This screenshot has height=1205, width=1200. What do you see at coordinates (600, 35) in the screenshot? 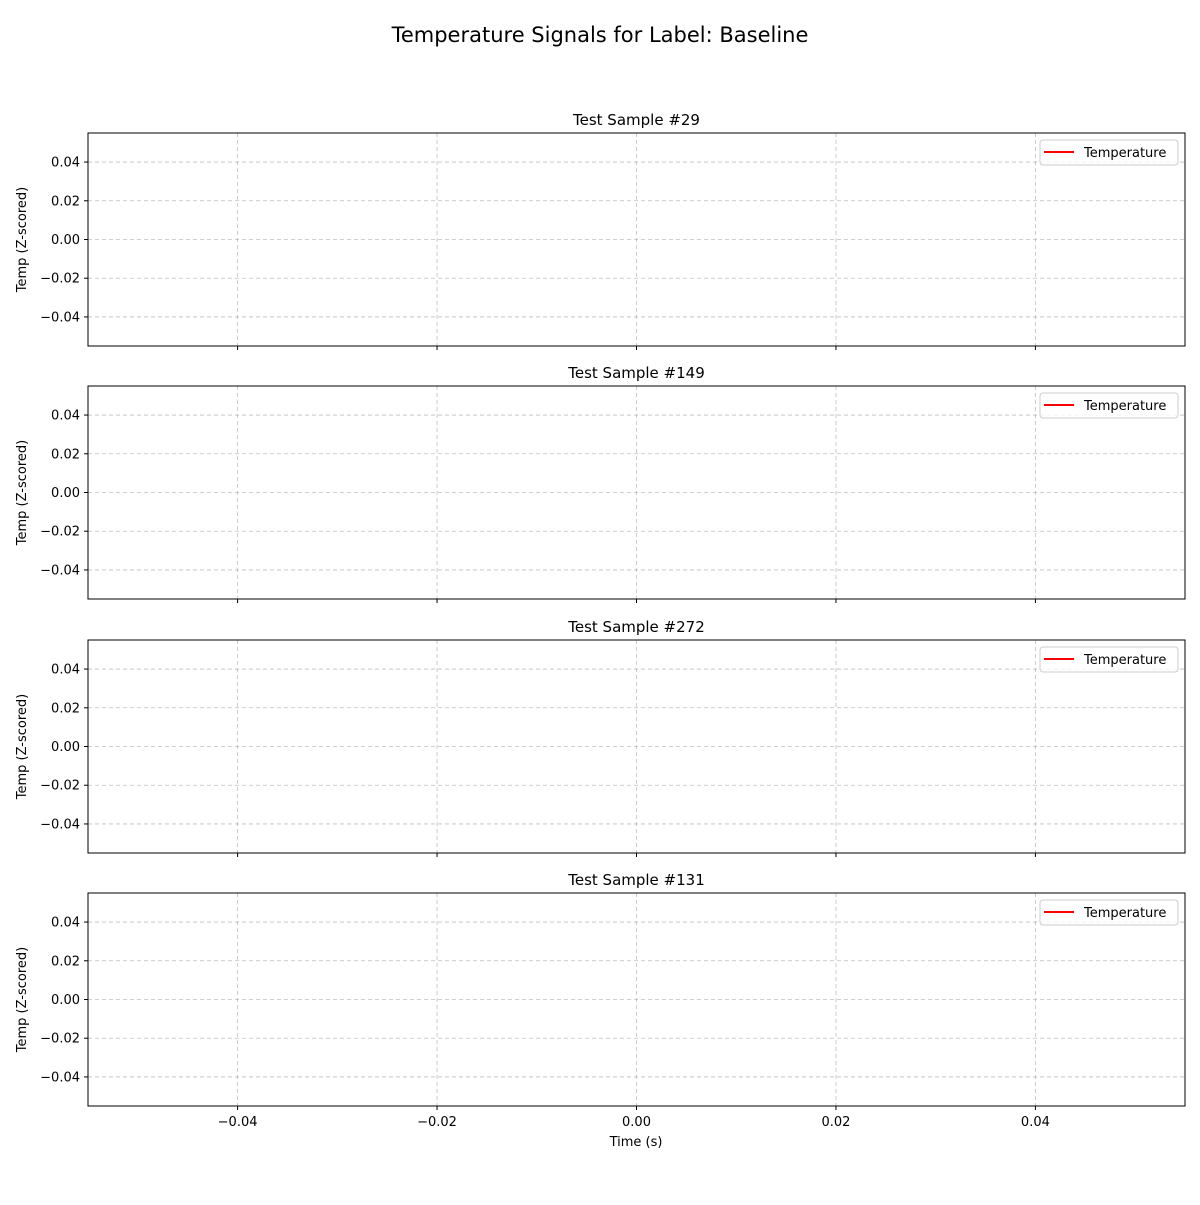
I see `figure-suptitle: Temperature Signals for Label: Baseline` at bounding box center [600, 35].